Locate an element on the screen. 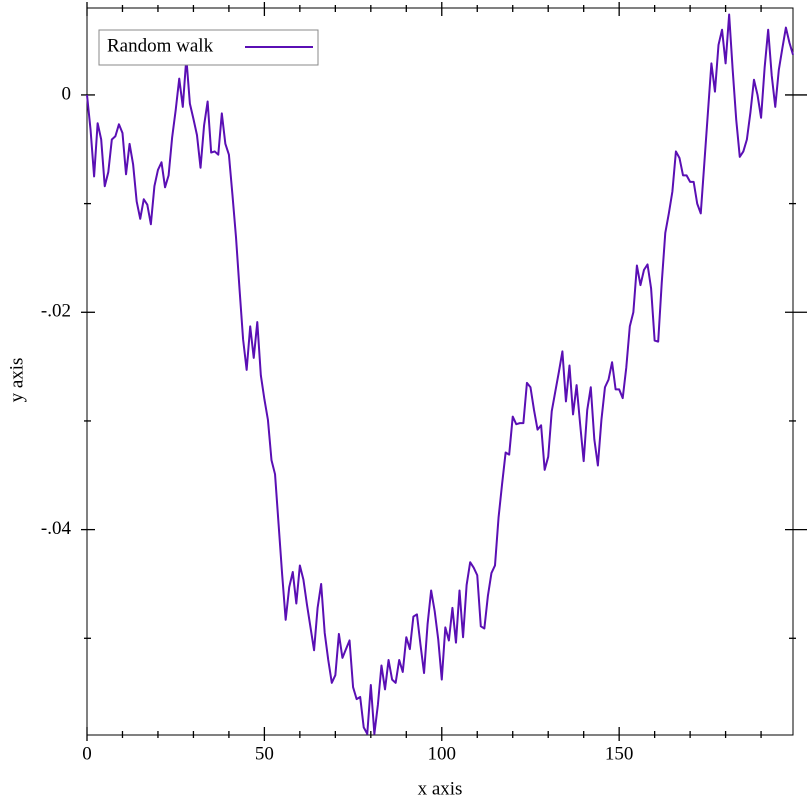 The width and height of the screenshot is (812, 812). y-tick-label: -.02 is located at coordinates (56, 311).